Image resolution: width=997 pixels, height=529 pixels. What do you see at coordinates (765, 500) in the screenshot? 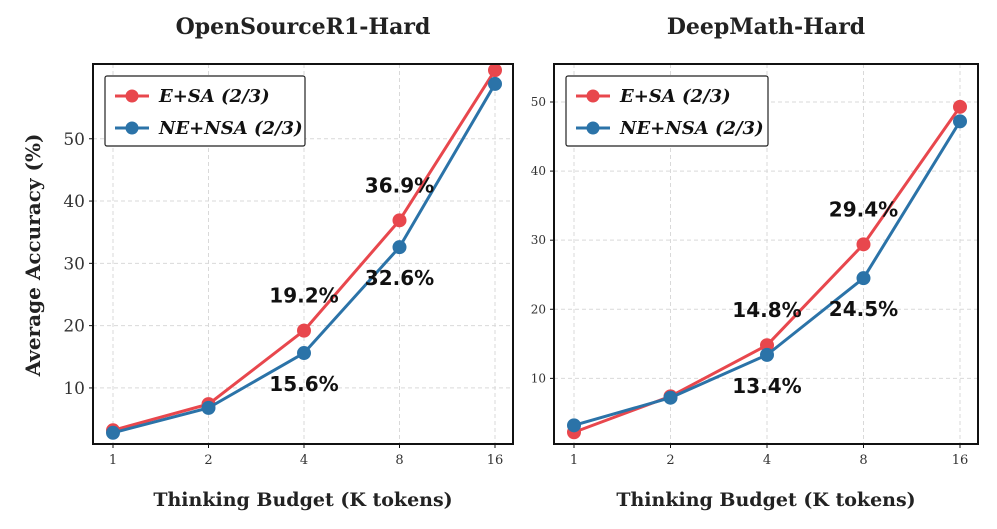
I see `x-axis-label-right: Thinking Budget (K tokens)` at bounding box center [765, 500].